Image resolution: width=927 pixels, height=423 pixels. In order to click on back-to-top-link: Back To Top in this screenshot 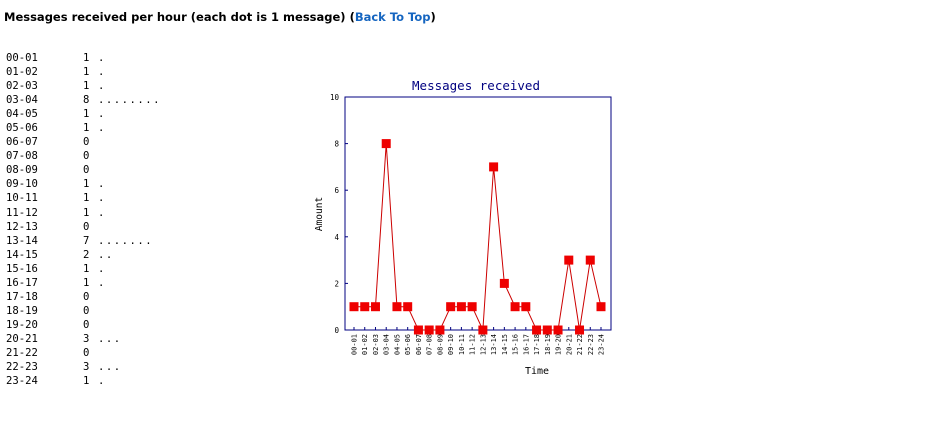, I will do `click(392, 17)`.